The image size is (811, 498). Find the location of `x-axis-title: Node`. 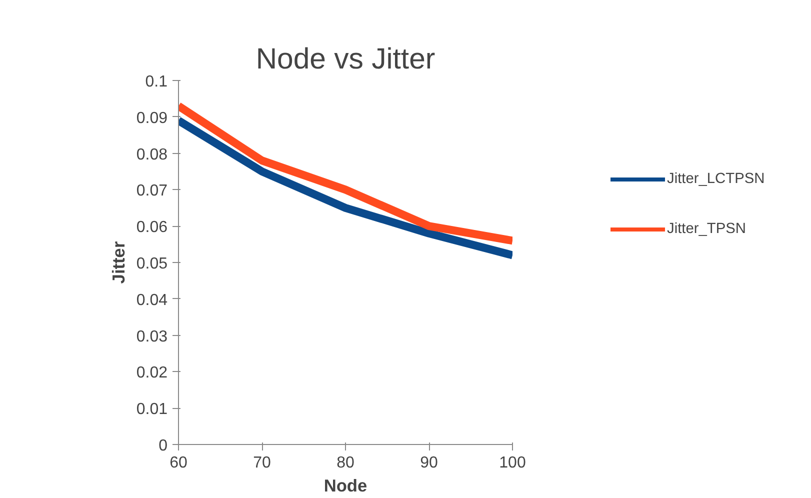

x-axis-title: Node is located at coordinates (346, 486).